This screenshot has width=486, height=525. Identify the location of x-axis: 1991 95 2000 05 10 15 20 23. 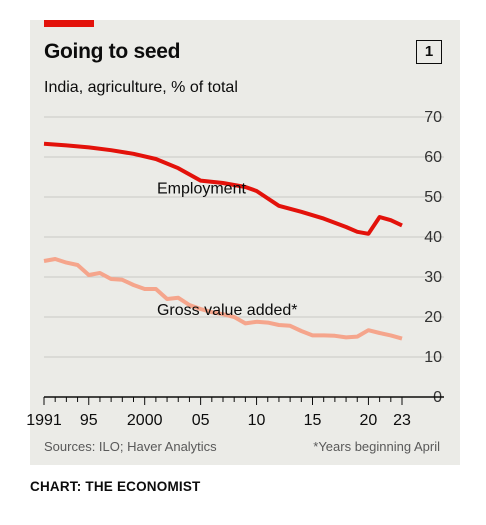
(235, 412).